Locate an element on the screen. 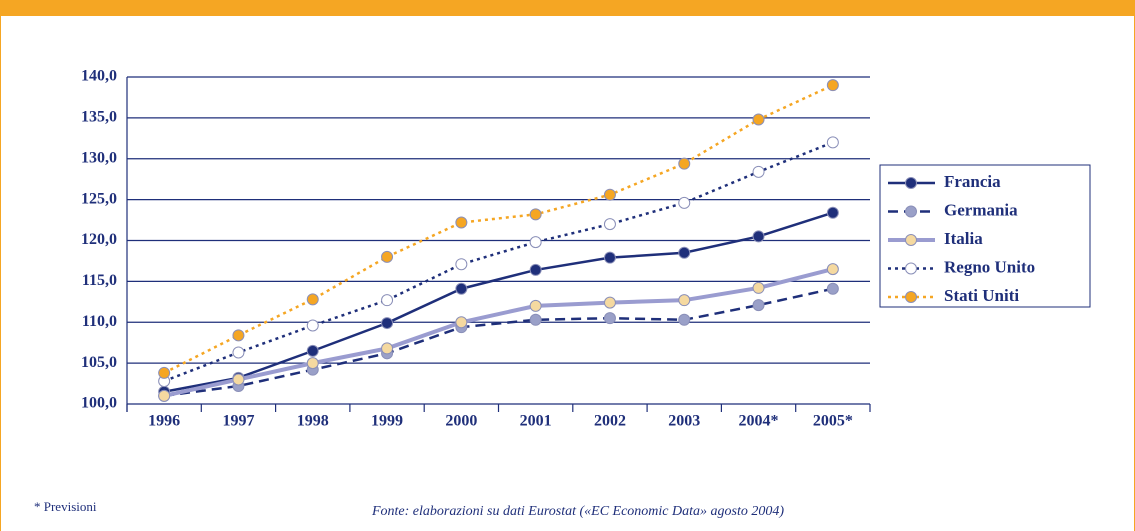  top-bar is located at coordinates (567, 8).